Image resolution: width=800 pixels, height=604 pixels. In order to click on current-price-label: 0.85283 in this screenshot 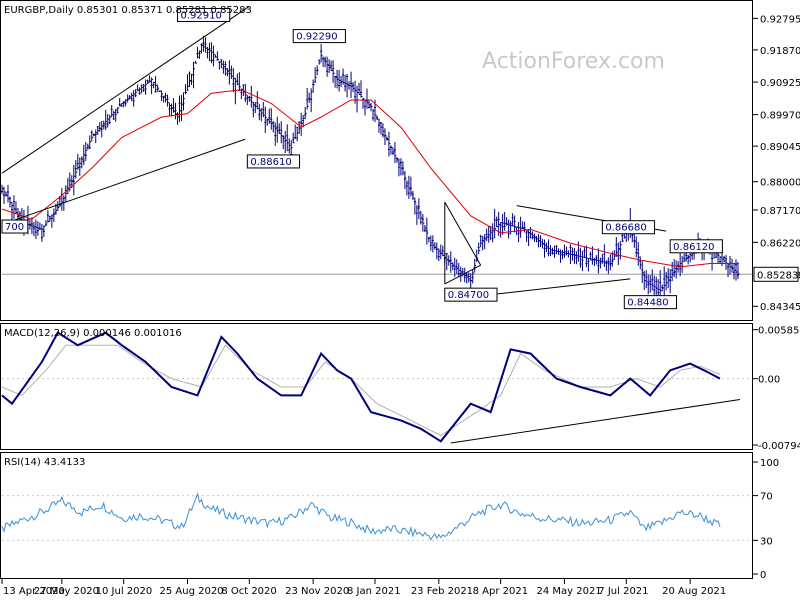, I will do `click(777, 275)`.